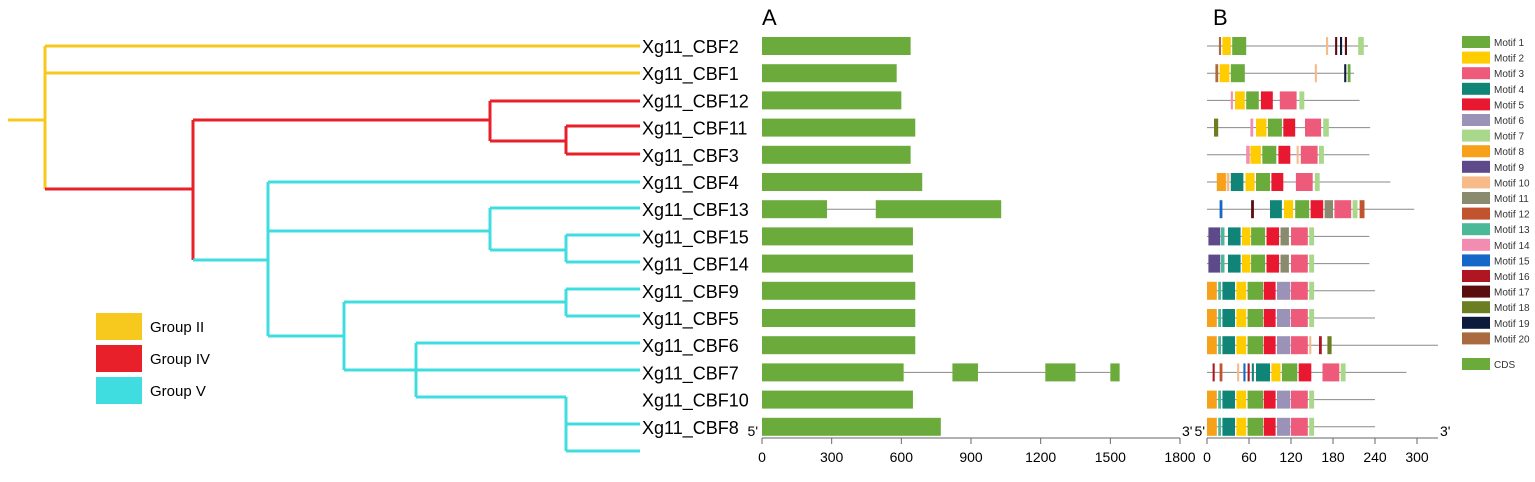  I want to click on gene-label: Xg11_CBF15, so click(695, 237).